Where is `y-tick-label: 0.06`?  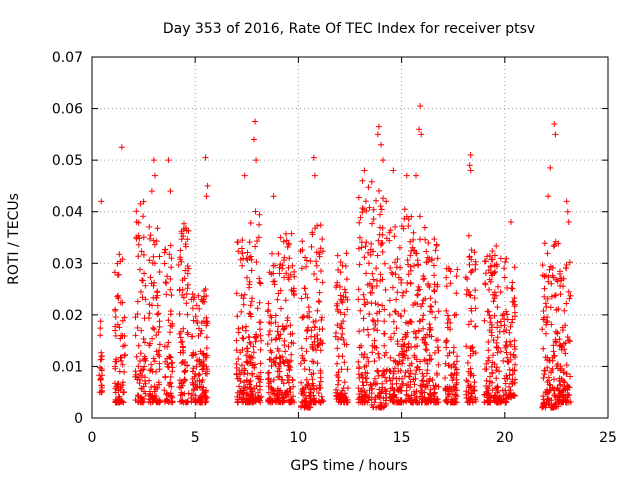 y-tick-label: 0.06 is located at coordinates (67, 110).